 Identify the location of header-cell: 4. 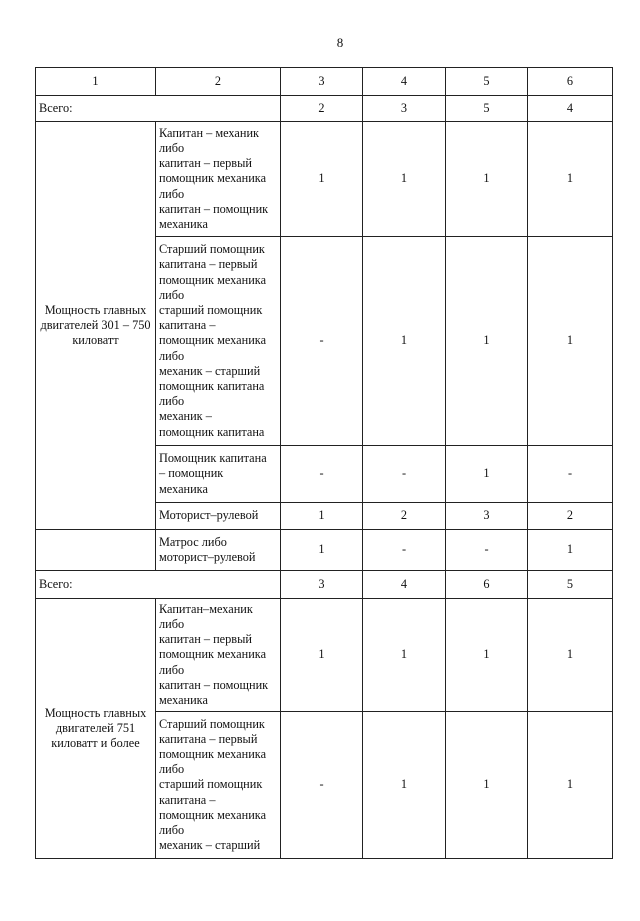
(404, 81).